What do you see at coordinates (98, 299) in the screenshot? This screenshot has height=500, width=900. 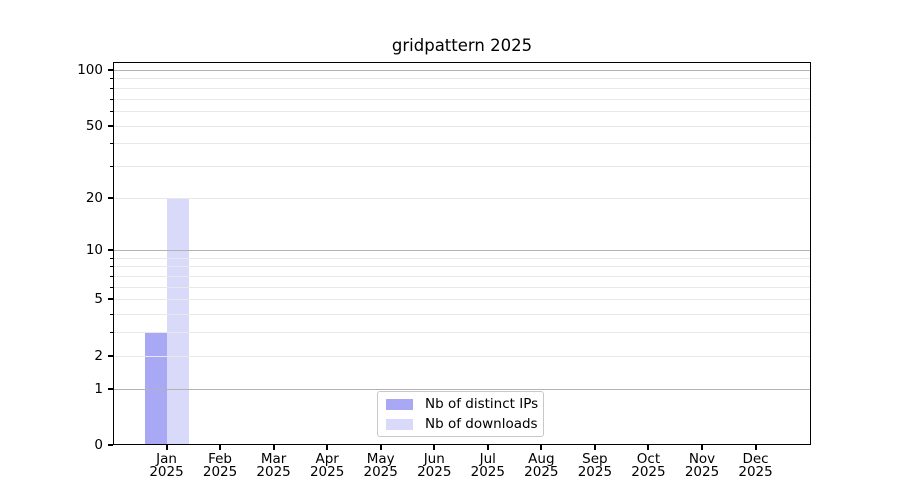 I see `y-tick-label: 5` at bounding box center [98, 299].